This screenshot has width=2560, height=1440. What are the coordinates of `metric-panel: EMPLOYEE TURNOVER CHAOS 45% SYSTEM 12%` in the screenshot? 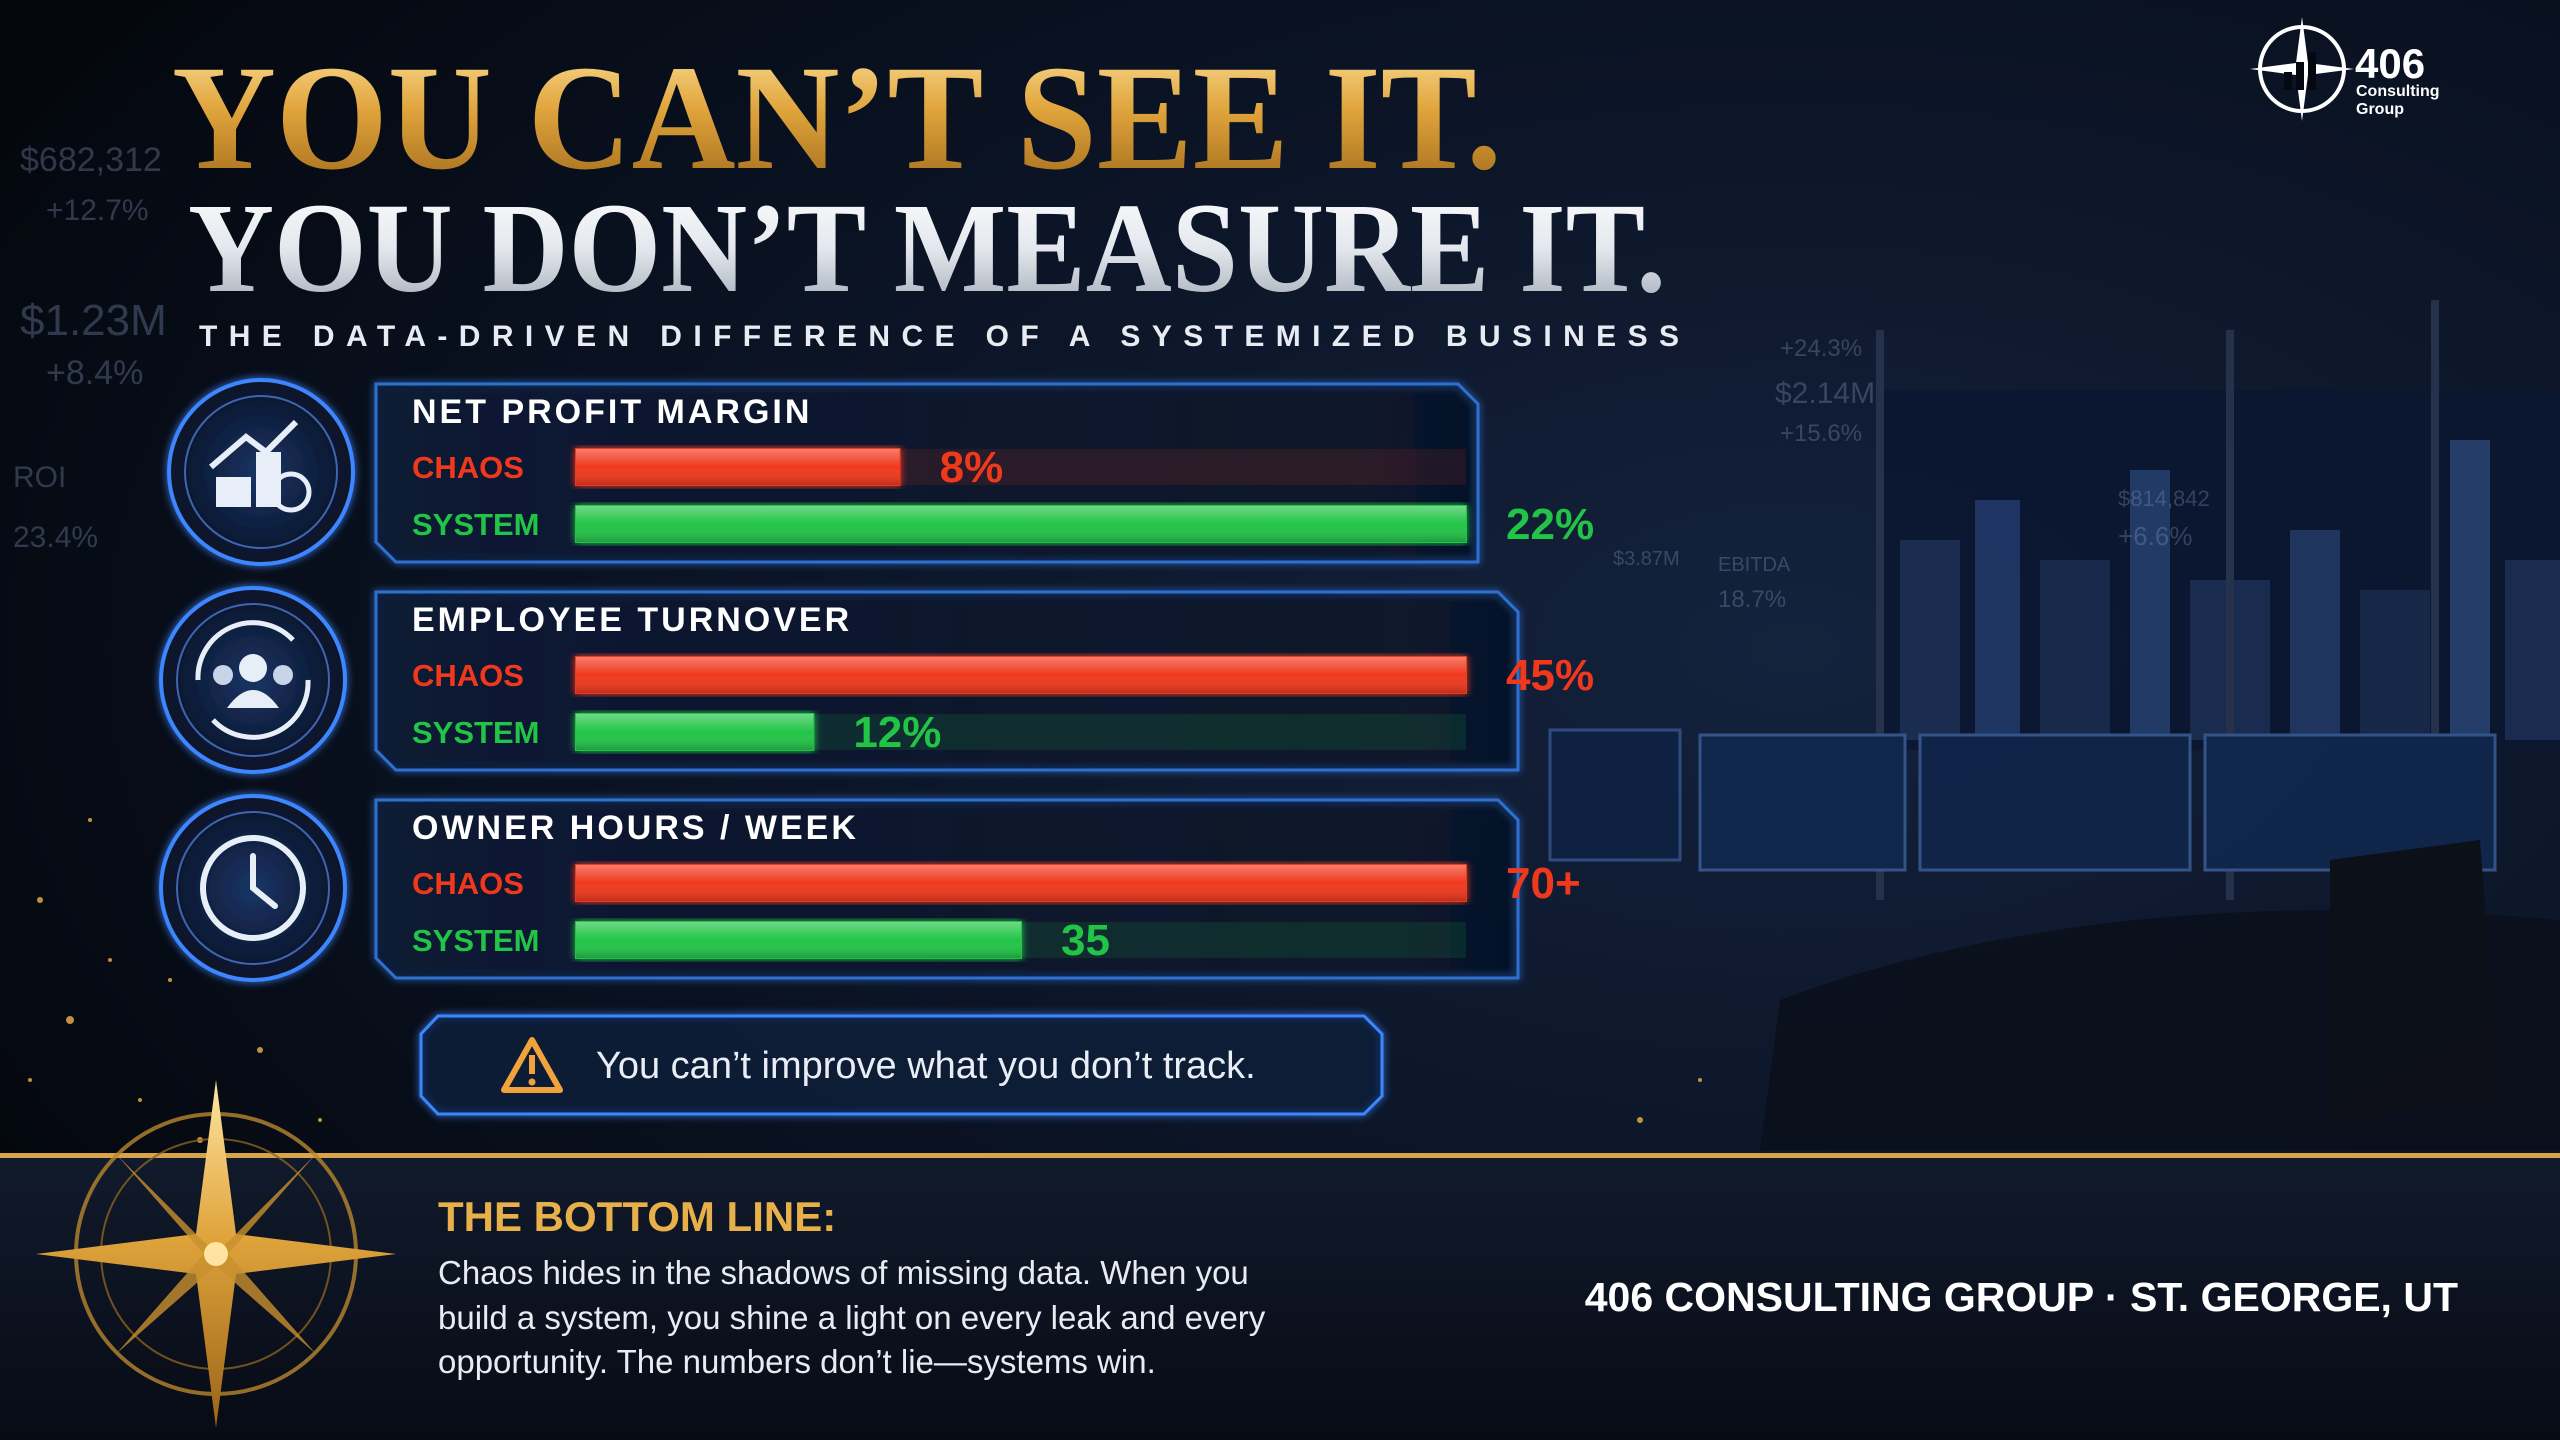 It's located at (876, 680).